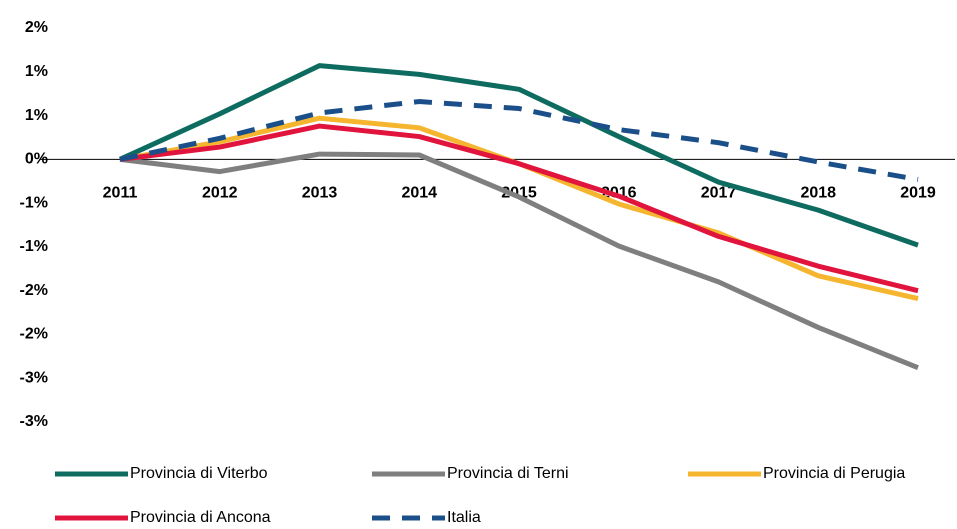  I want to click on legend-label: Provincia di Terni, so click(508, 473).